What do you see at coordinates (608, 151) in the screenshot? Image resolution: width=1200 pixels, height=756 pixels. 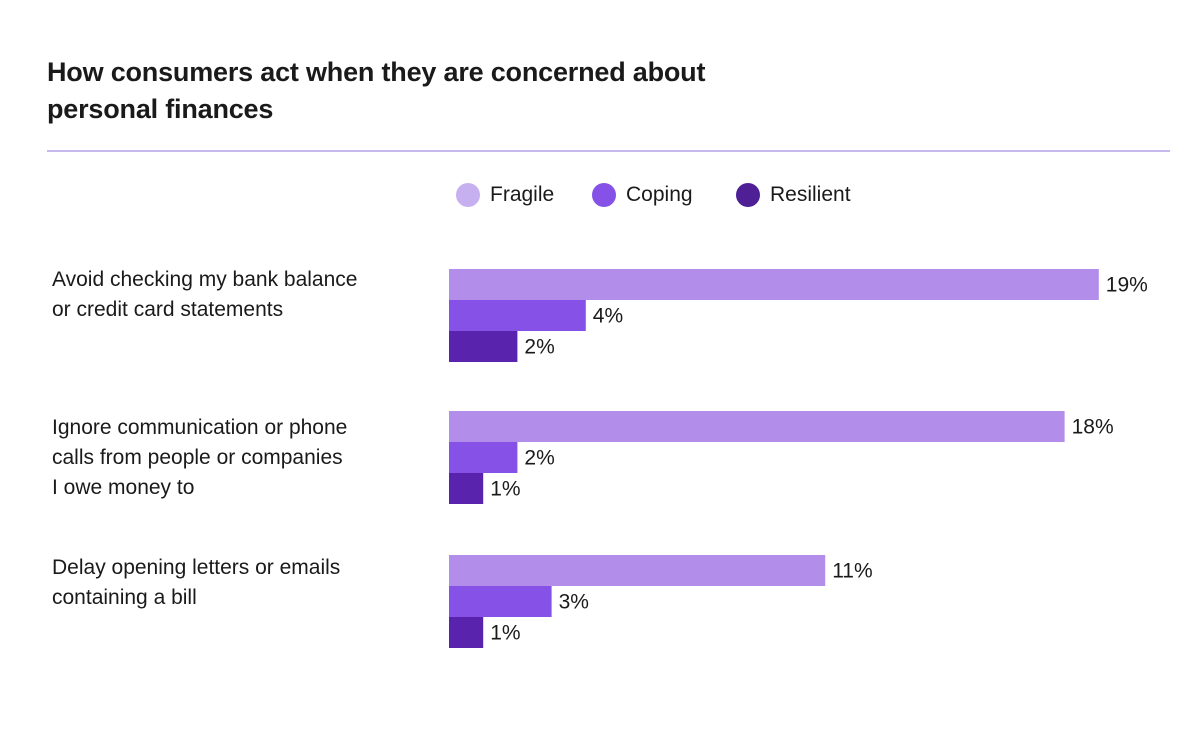 I see `title-divider` at bounding box center [608, 151].